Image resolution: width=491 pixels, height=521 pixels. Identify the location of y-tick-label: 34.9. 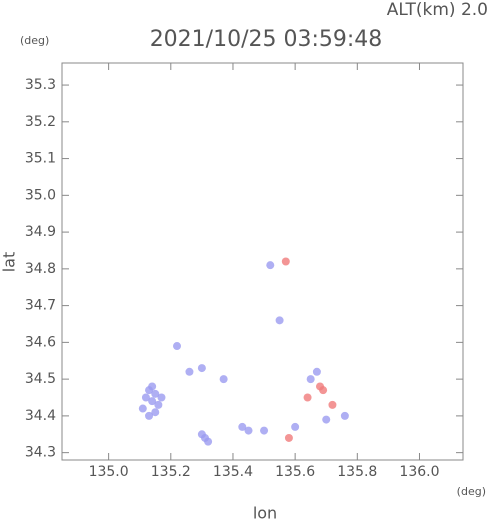
(40, 232).